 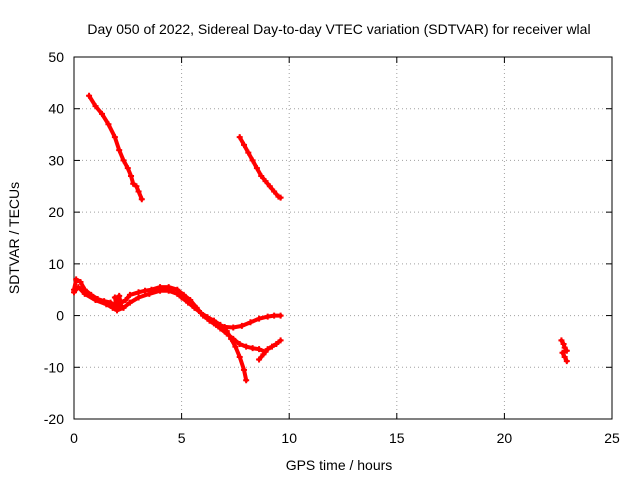 I want to click on y-tick-label: 10, so click(x=56, y=264).